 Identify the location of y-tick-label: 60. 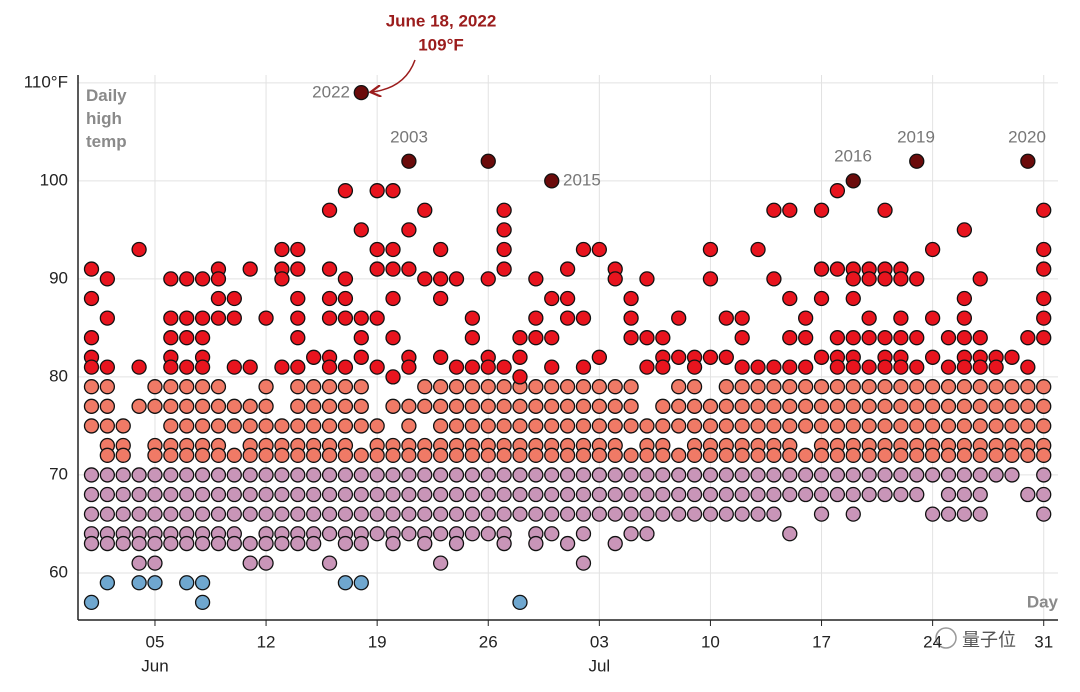
(58, 571).